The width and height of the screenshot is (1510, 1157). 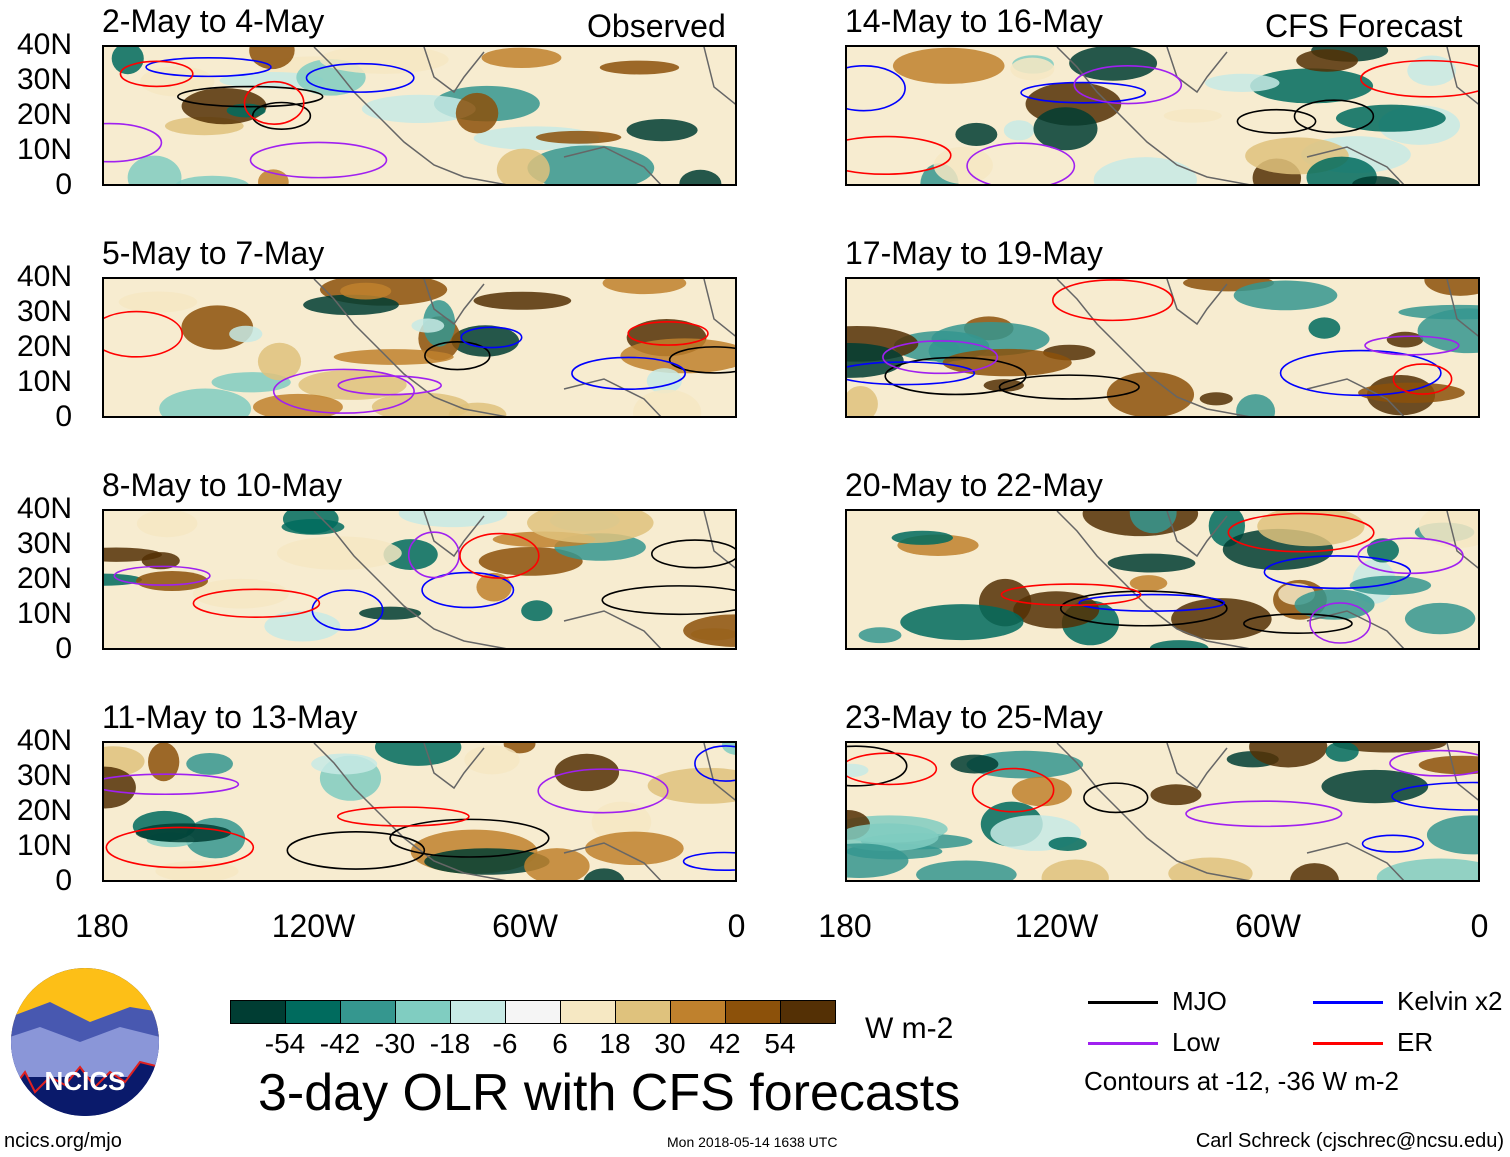 What do you see at coordinates (44, 845) in the screenshot?
I see `lat-label: 10N` at bounding box center [44, 845].